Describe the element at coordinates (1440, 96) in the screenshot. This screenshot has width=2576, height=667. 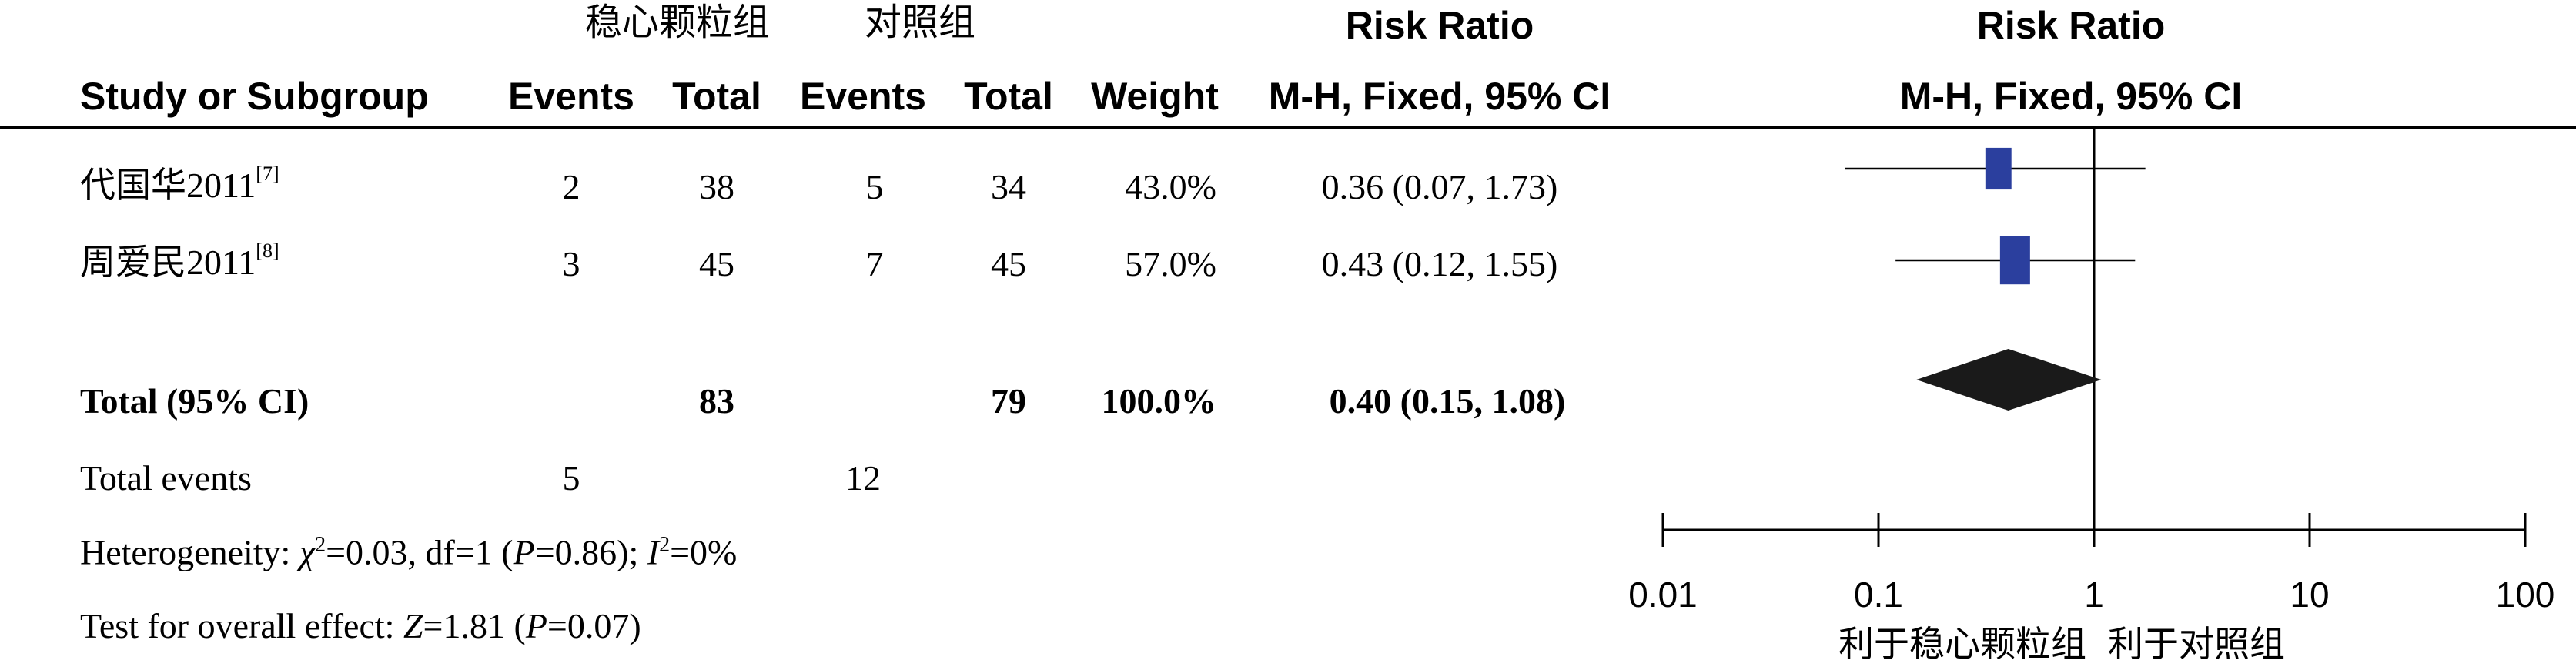
I see `rr-method-header: M-H, Fixed, 95% CI` at that location.